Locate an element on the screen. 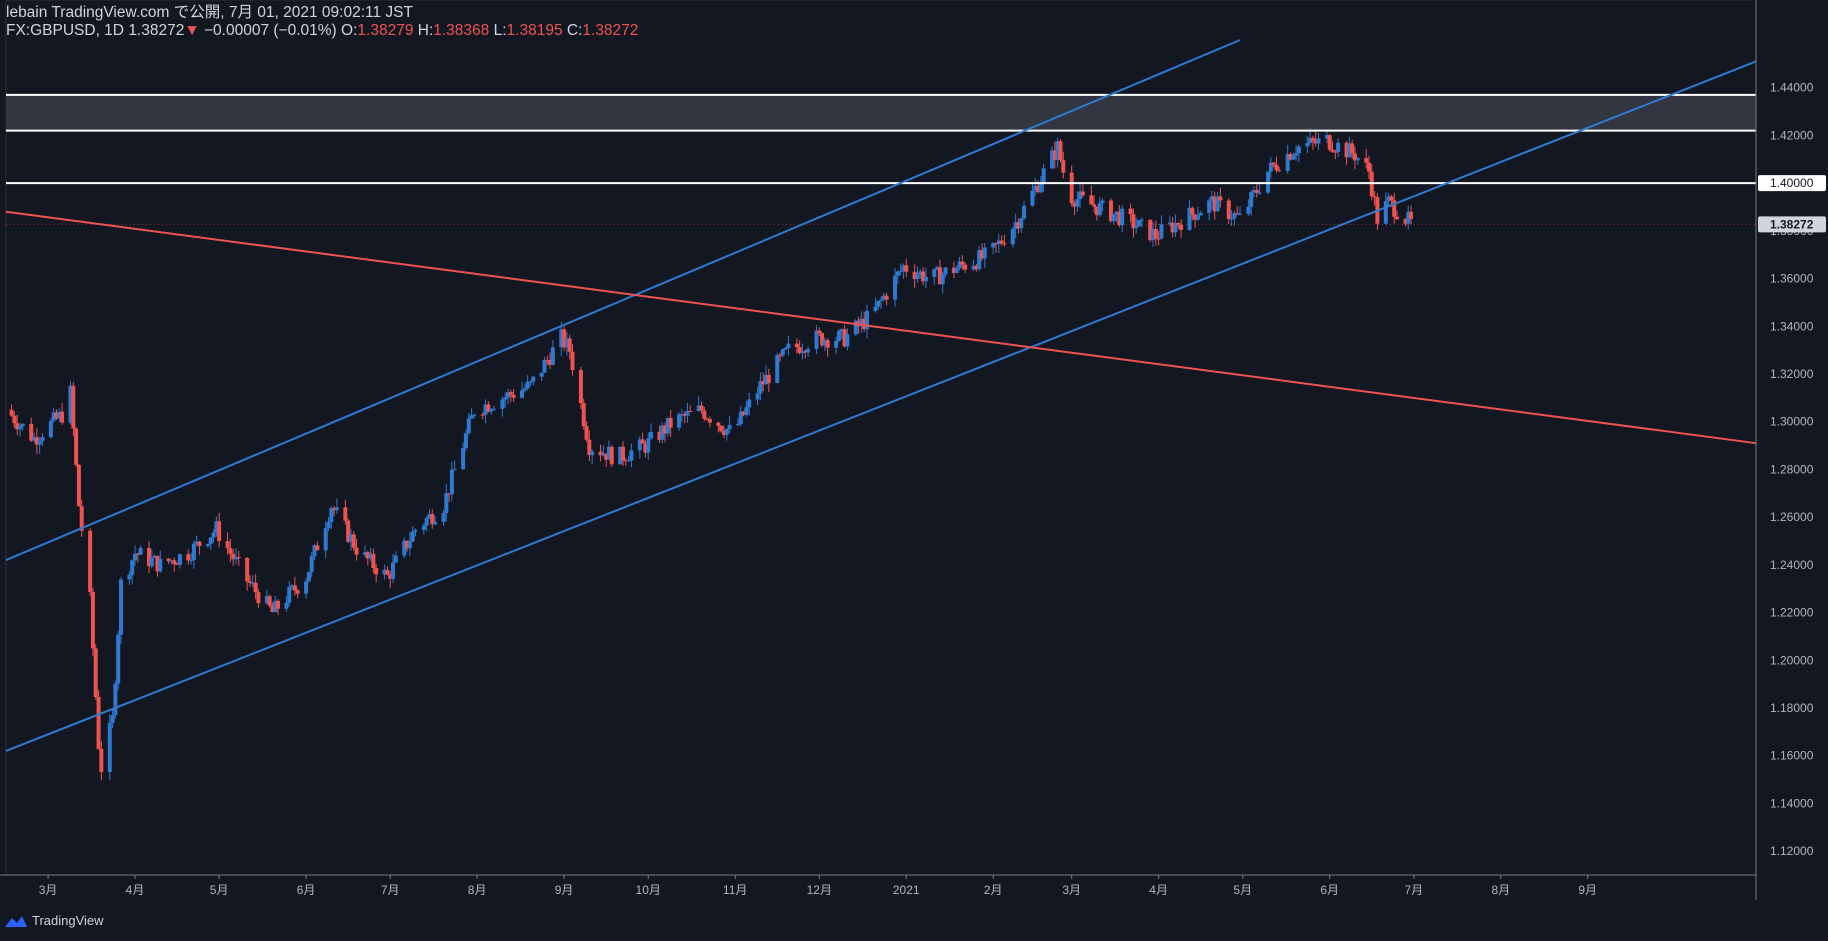 This screenshot has height=941, width=1828. y-tick-label: 1.32000 is located at coordinates (1792, 374).